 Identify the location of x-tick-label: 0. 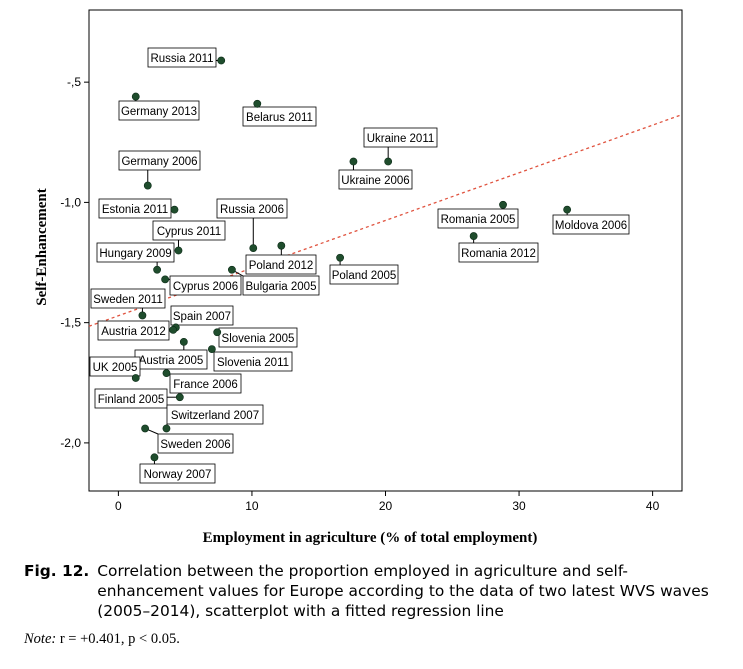
(118, 506).